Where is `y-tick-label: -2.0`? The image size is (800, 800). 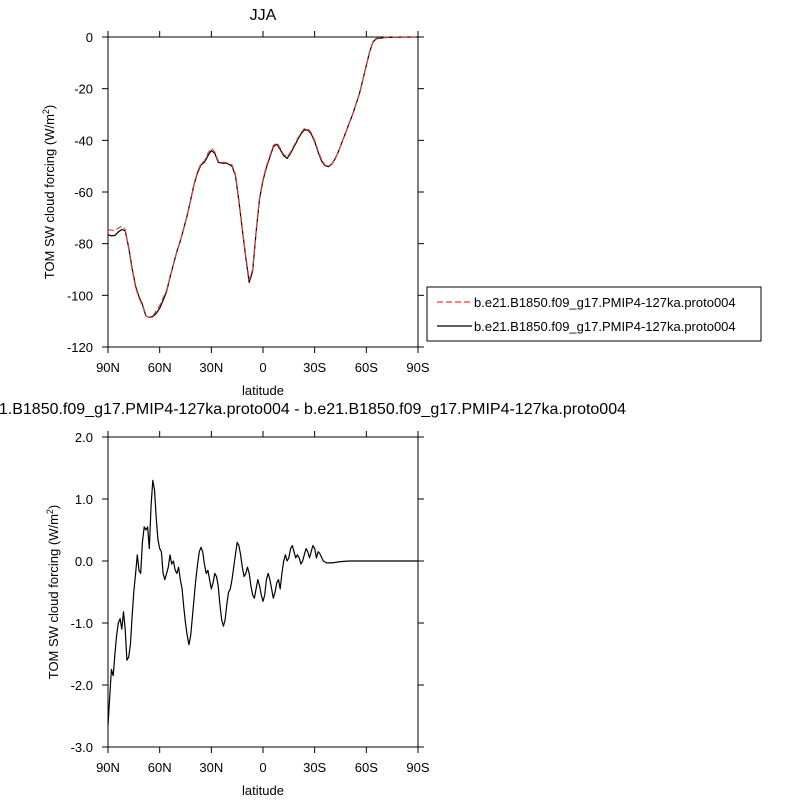 y-tick-label: -2.0 is located at coordinates (82, 685).